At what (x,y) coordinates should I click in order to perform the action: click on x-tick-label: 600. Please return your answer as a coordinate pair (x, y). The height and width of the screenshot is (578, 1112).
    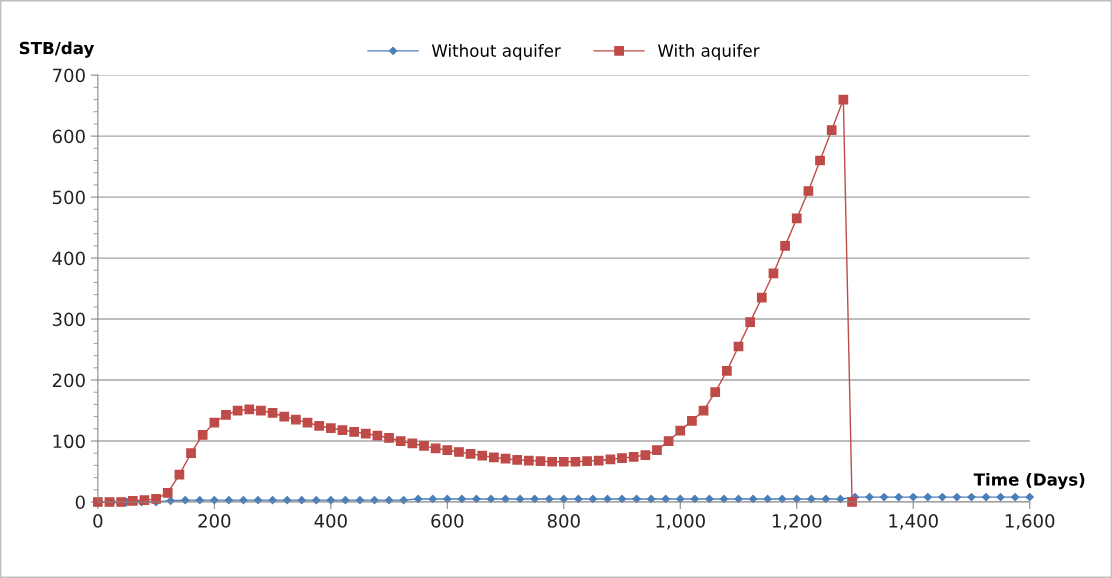
    Looking at the image, I should click on (447, 521).